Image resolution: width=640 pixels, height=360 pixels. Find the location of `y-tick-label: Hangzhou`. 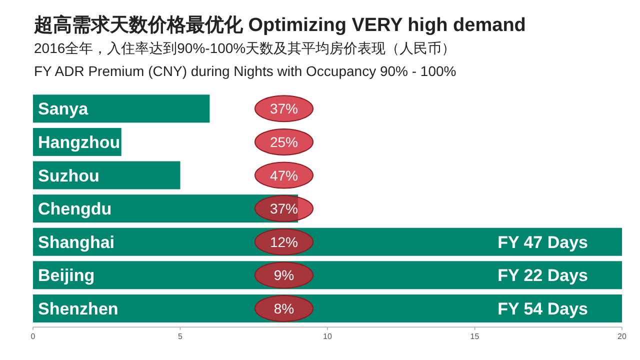

y-tick-label: Hangzhou is located at coordinates (79, 142).